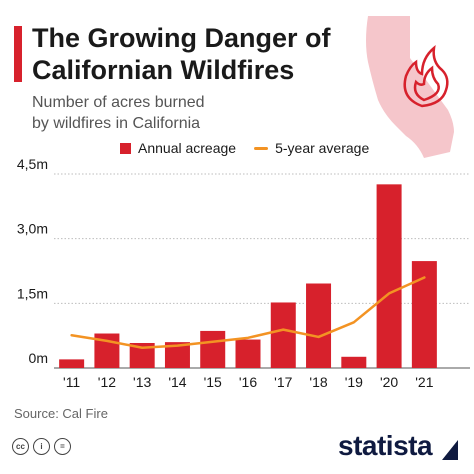  I want to click on x-tick-label: '16, so click(248, 382).